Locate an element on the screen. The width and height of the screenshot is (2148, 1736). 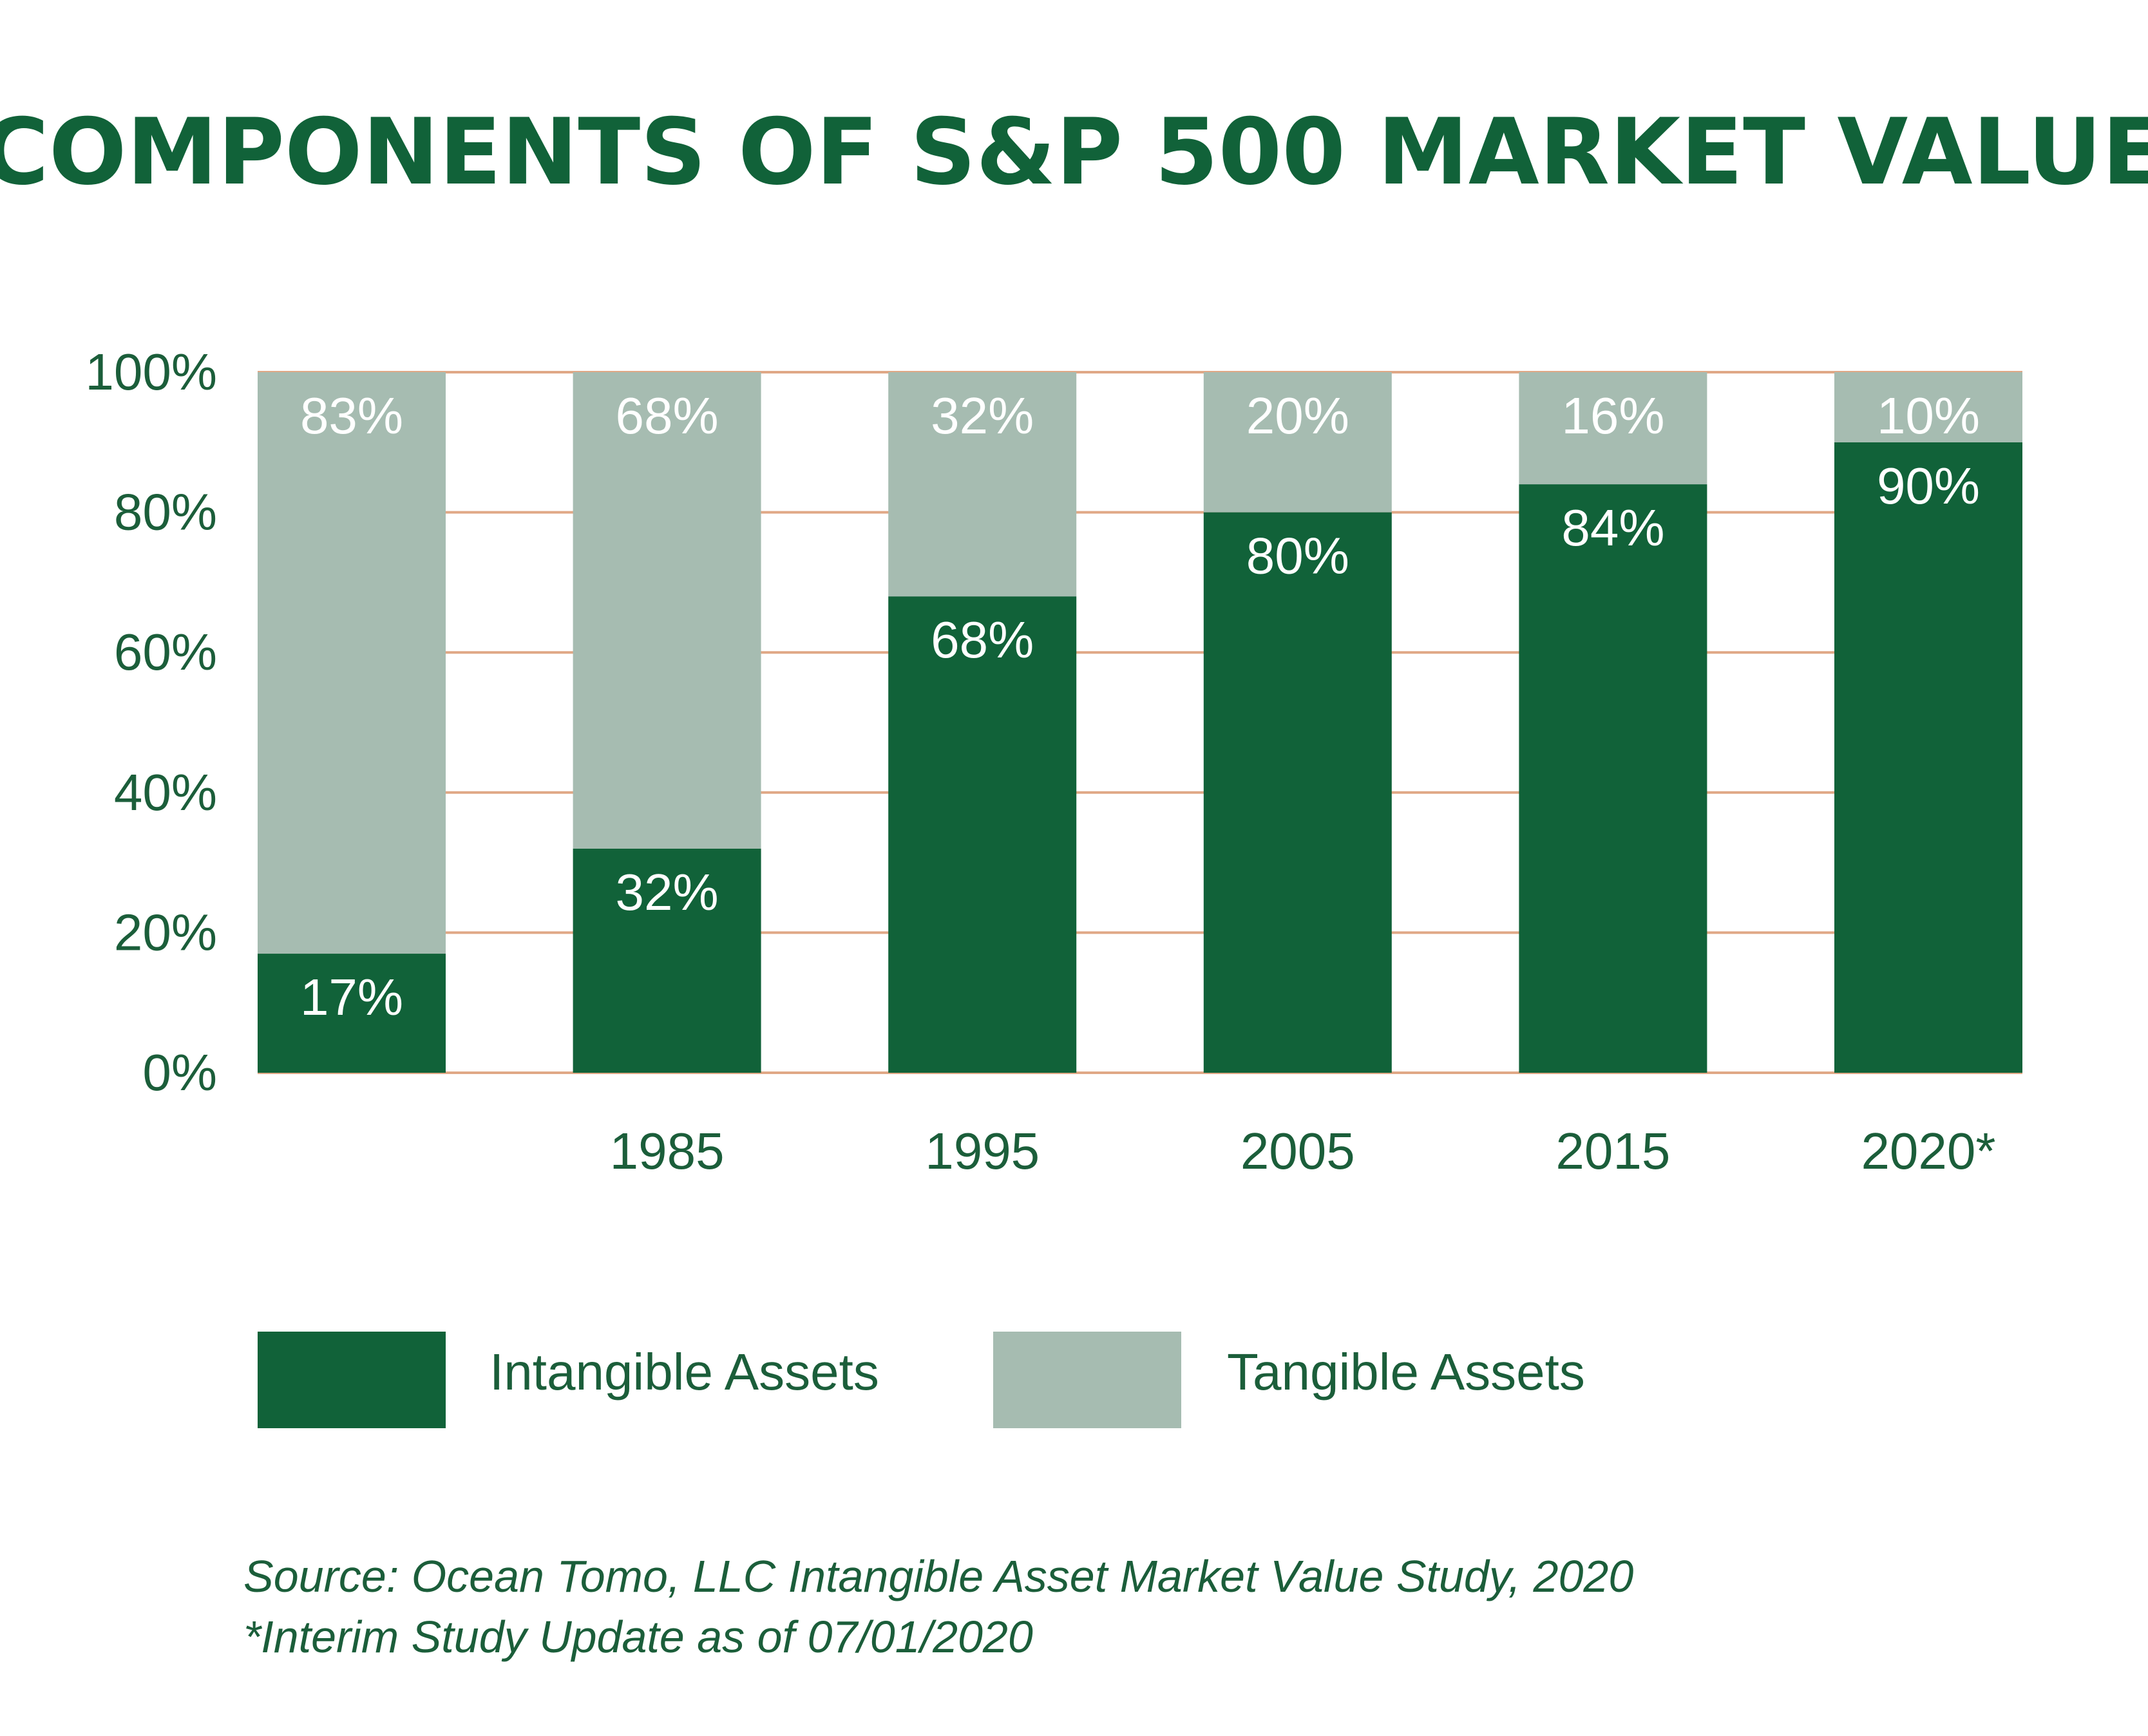
legend-swatch-tangible is located at coordinates (1087, 1380).